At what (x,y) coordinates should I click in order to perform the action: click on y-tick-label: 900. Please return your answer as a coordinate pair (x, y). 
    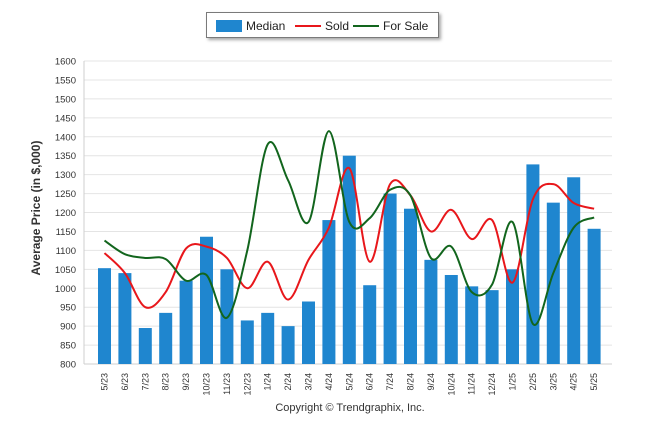
    Looking at the image, I should click on (68, 327).